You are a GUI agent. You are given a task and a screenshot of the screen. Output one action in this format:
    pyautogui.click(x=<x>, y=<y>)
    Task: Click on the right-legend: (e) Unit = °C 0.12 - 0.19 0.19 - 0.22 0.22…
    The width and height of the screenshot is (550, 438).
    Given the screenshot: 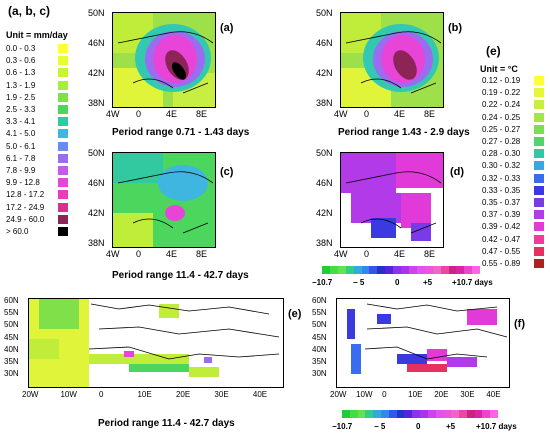 What is the action you would take?
    pyautogui.click(x=515, y=164)
    